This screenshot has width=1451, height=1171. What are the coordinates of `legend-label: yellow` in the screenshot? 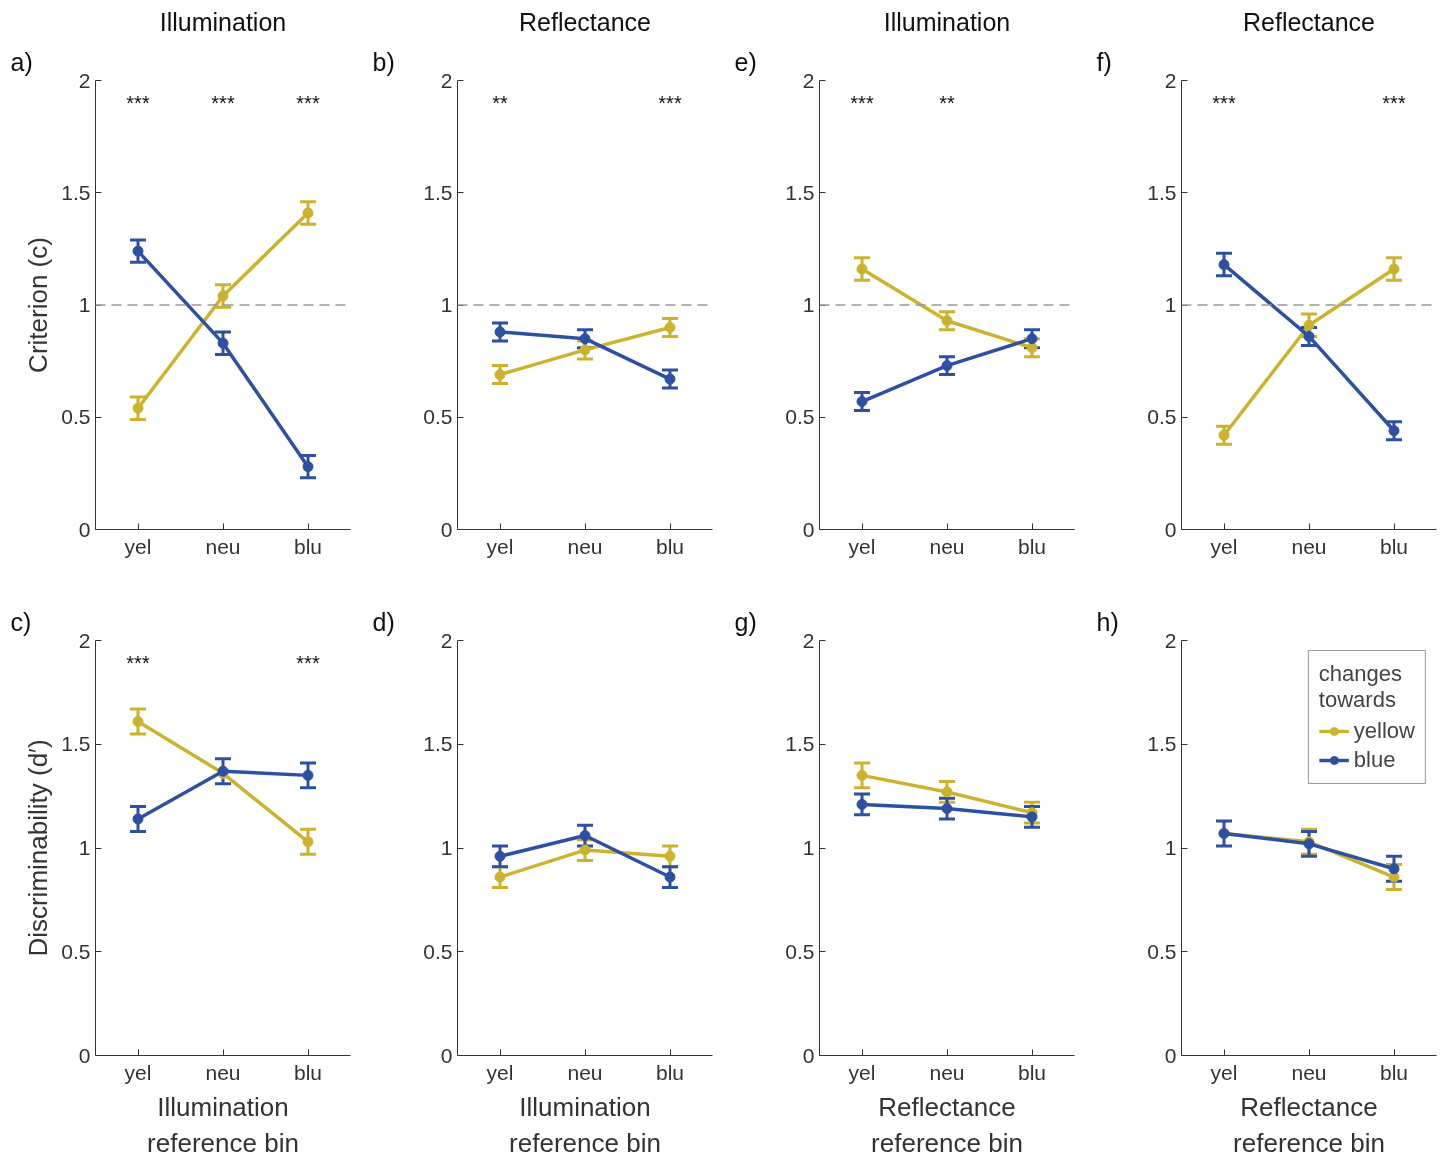 It's located at (1384, 731).